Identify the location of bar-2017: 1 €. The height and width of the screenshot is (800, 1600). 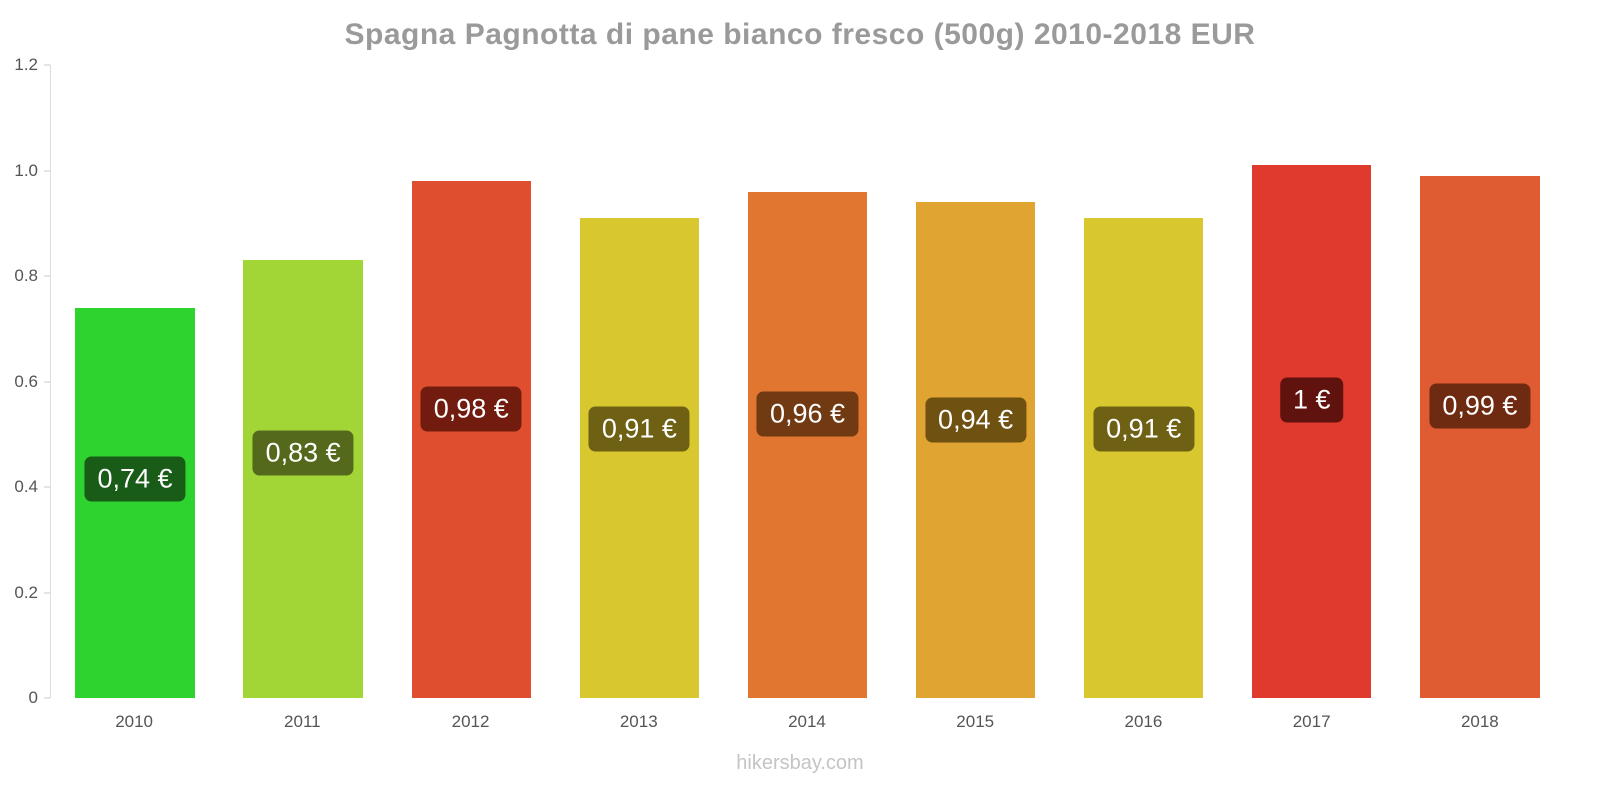
(1312, 431).